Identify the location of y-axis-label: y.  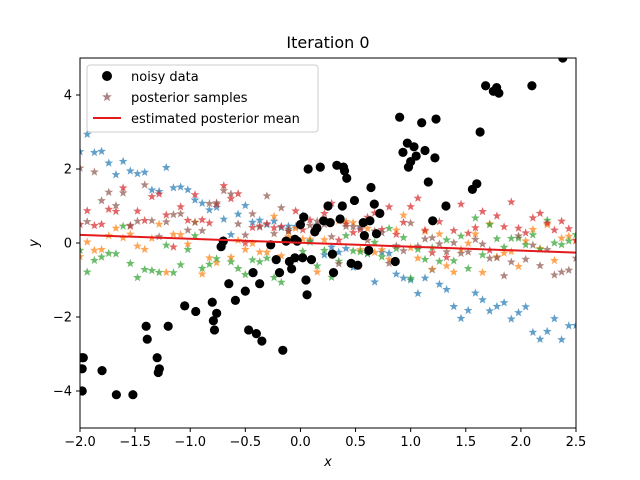
(34, 243).